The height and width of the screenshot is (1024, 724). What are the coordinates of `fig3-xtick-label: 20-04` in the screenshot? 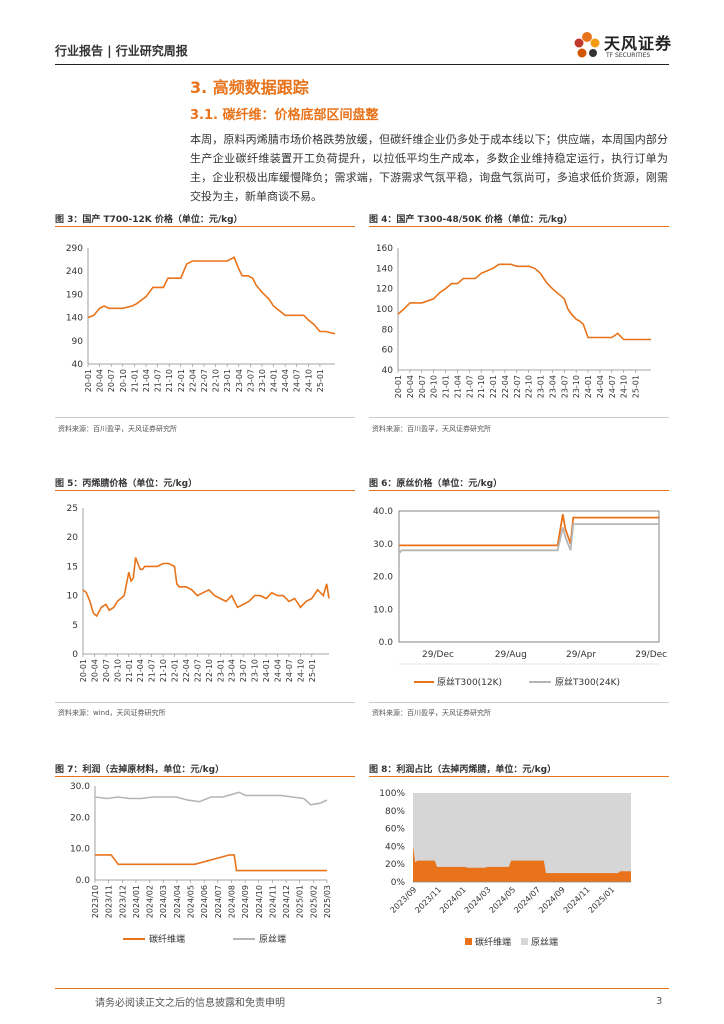 It's located at (100, 380).